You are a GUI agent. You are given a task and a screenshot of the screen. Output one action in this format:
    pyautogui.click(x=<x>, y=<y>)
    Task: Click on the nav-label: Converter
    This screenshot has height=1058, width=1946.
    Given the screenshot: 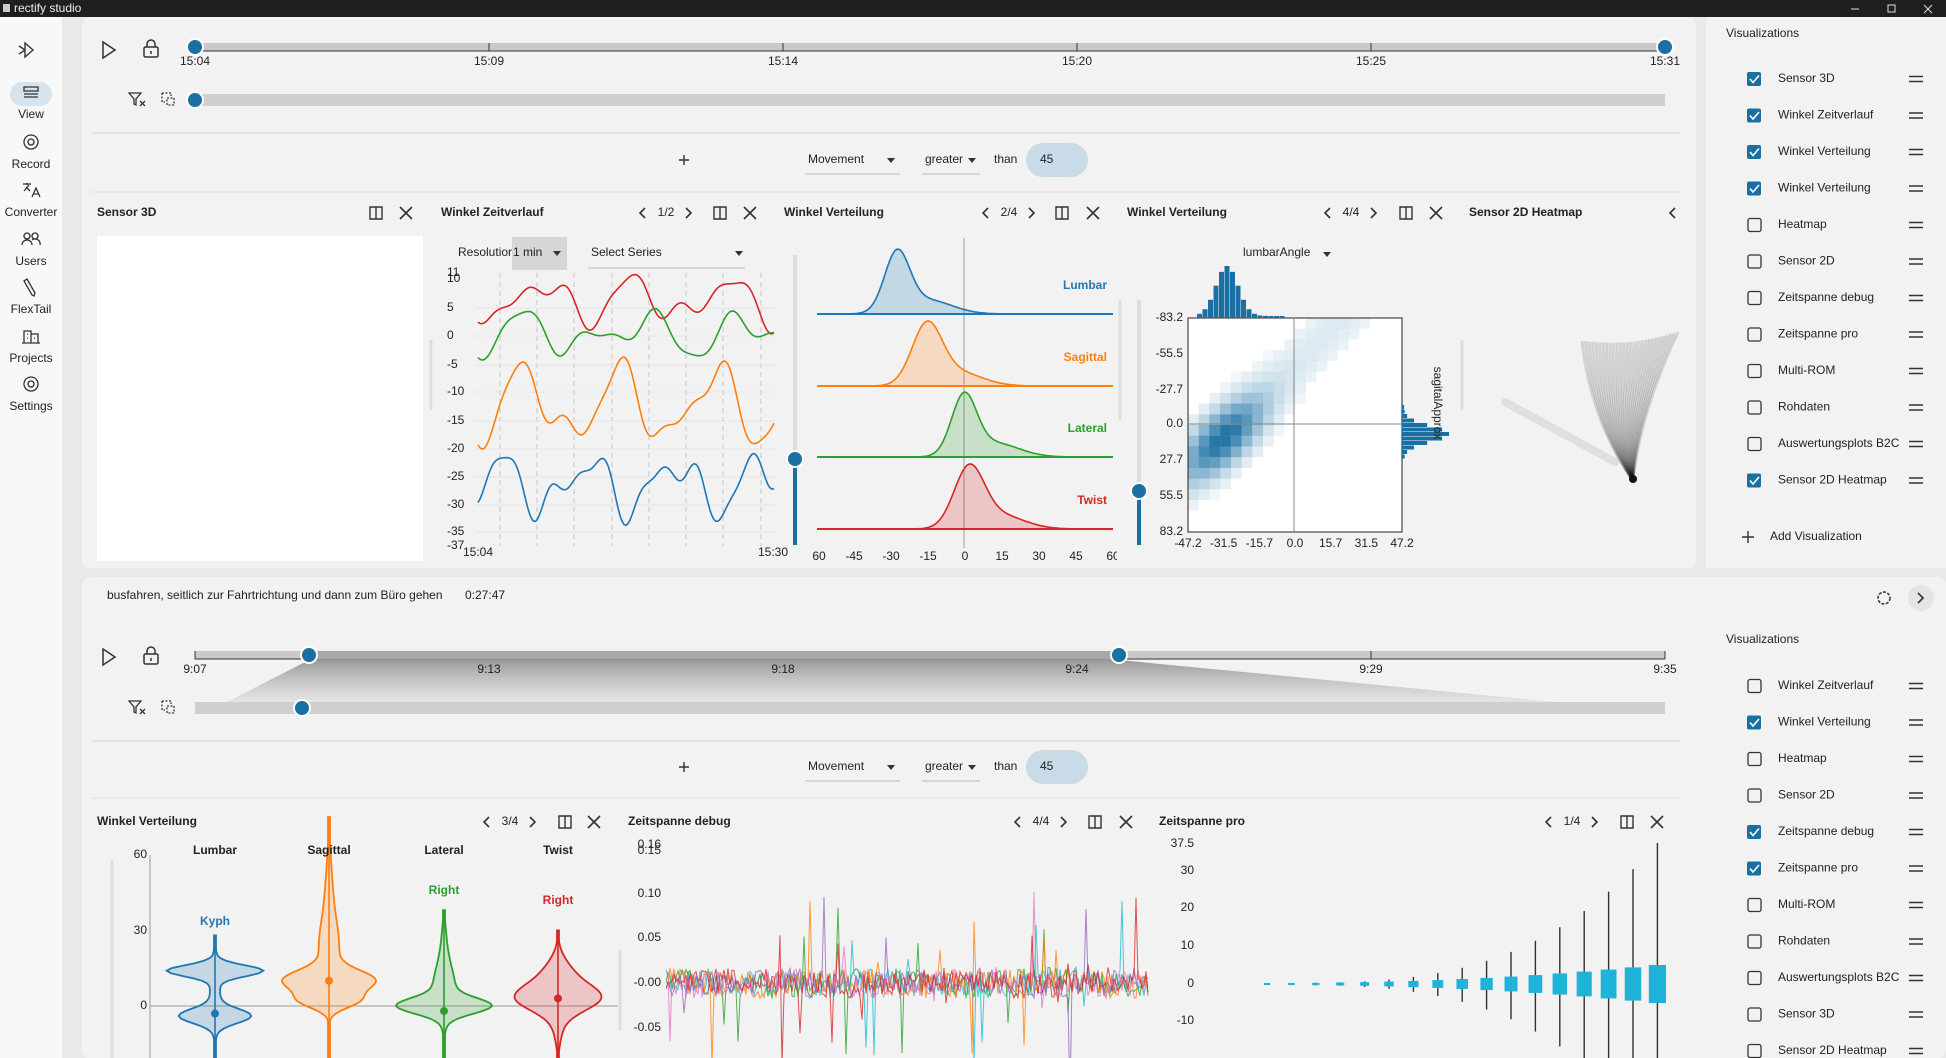 What is the action you would take?
    pyautogui.click(x=31, y=212)
    